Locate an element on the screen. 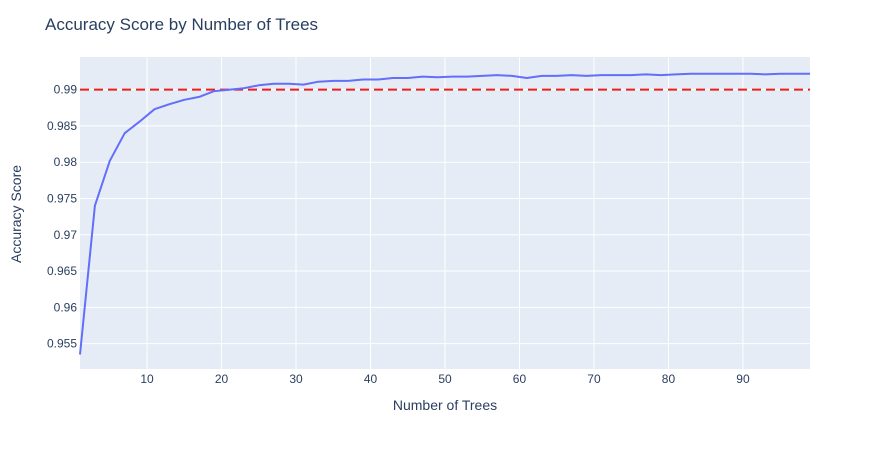  y-tick-label: 0.955 is located at coordinates (62, 344).